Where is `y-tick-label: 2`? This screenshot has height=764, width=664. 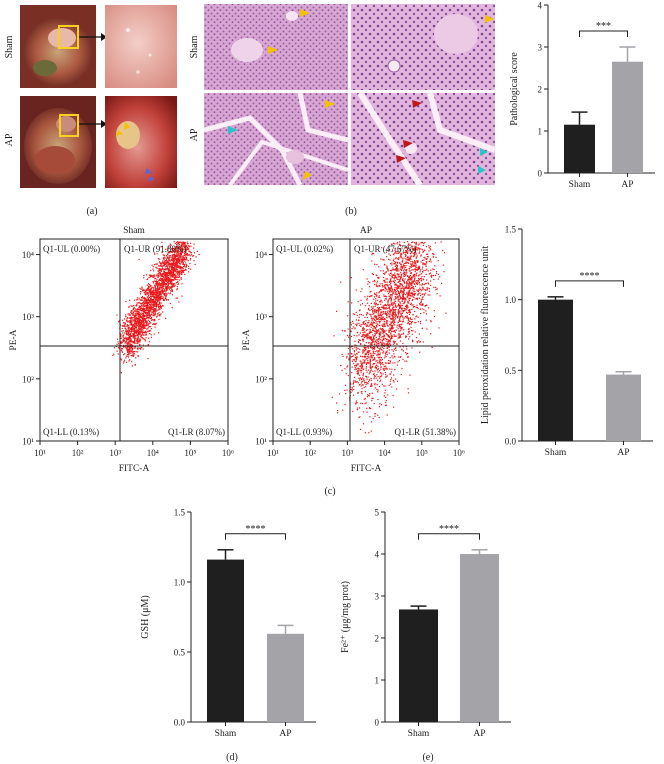
y-tick-label: 2 is located at coordinates (377, 639).